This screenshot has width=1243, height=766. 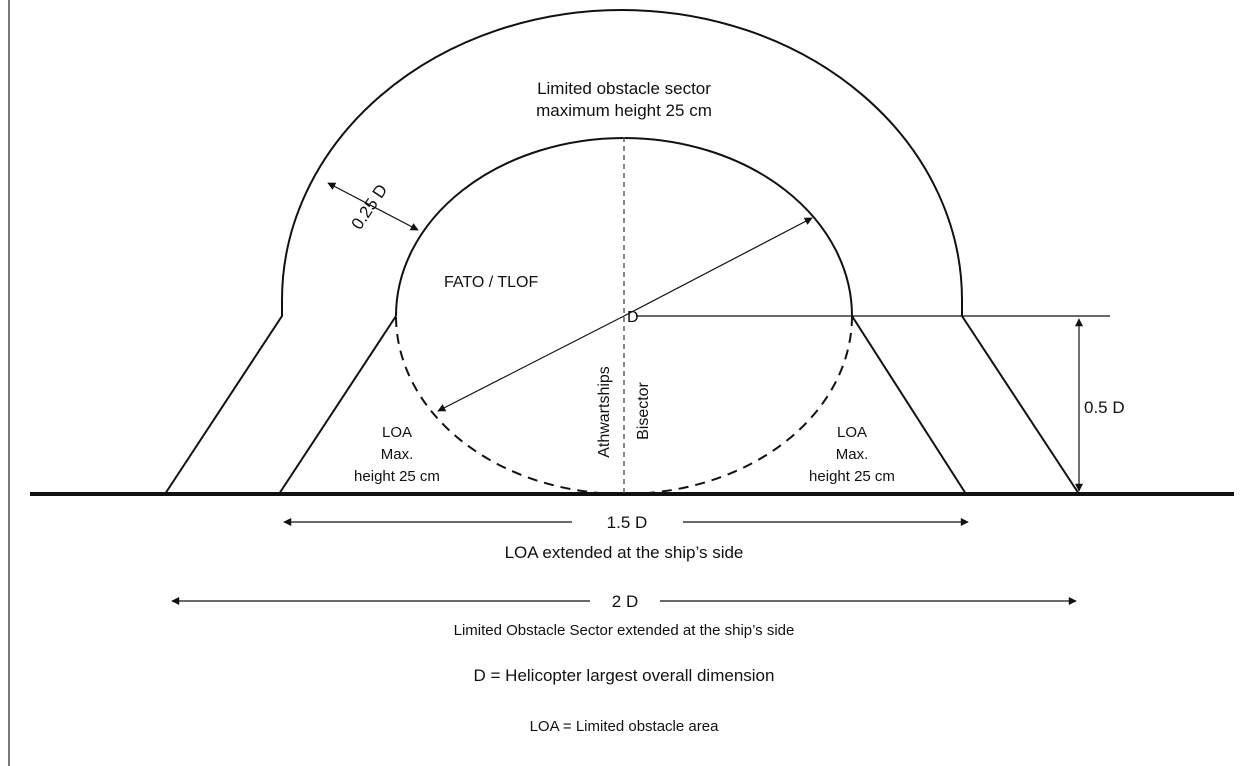 What do you see at coordinates (852, 476) in the screenshot?
I see `loa-right-label-line3: height 25 cm` at bounding box center [852, 476].